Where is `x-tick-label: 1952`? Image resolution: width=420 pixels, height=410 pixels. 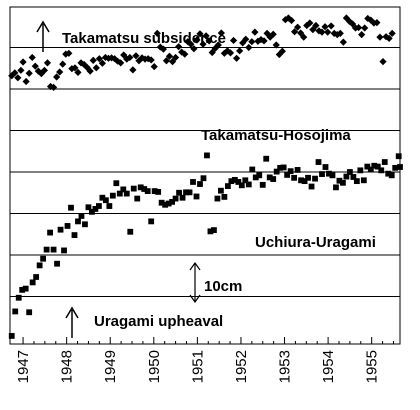 x-tick-label: 1952 is located at coordinates (241, 366).